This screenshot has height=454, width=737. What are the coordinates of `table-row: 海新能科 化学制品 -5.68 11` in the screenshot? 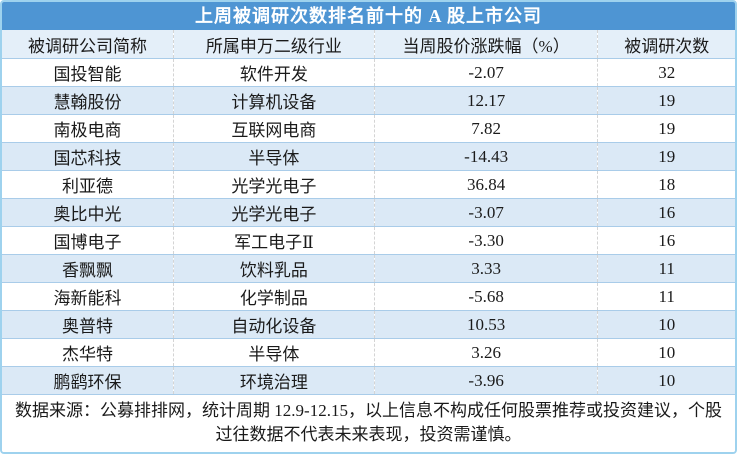 It's located at (368, 296).